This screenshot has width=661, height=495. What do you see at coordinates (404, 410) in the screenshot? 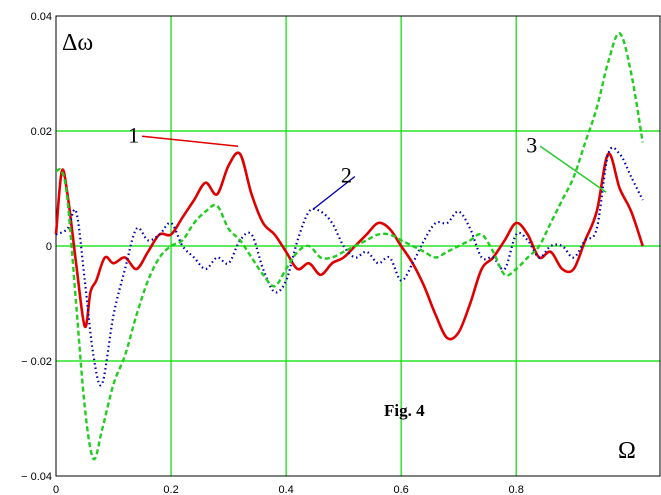
I see `figure-caption: Fig. 4` at bounding box center [404, 410].